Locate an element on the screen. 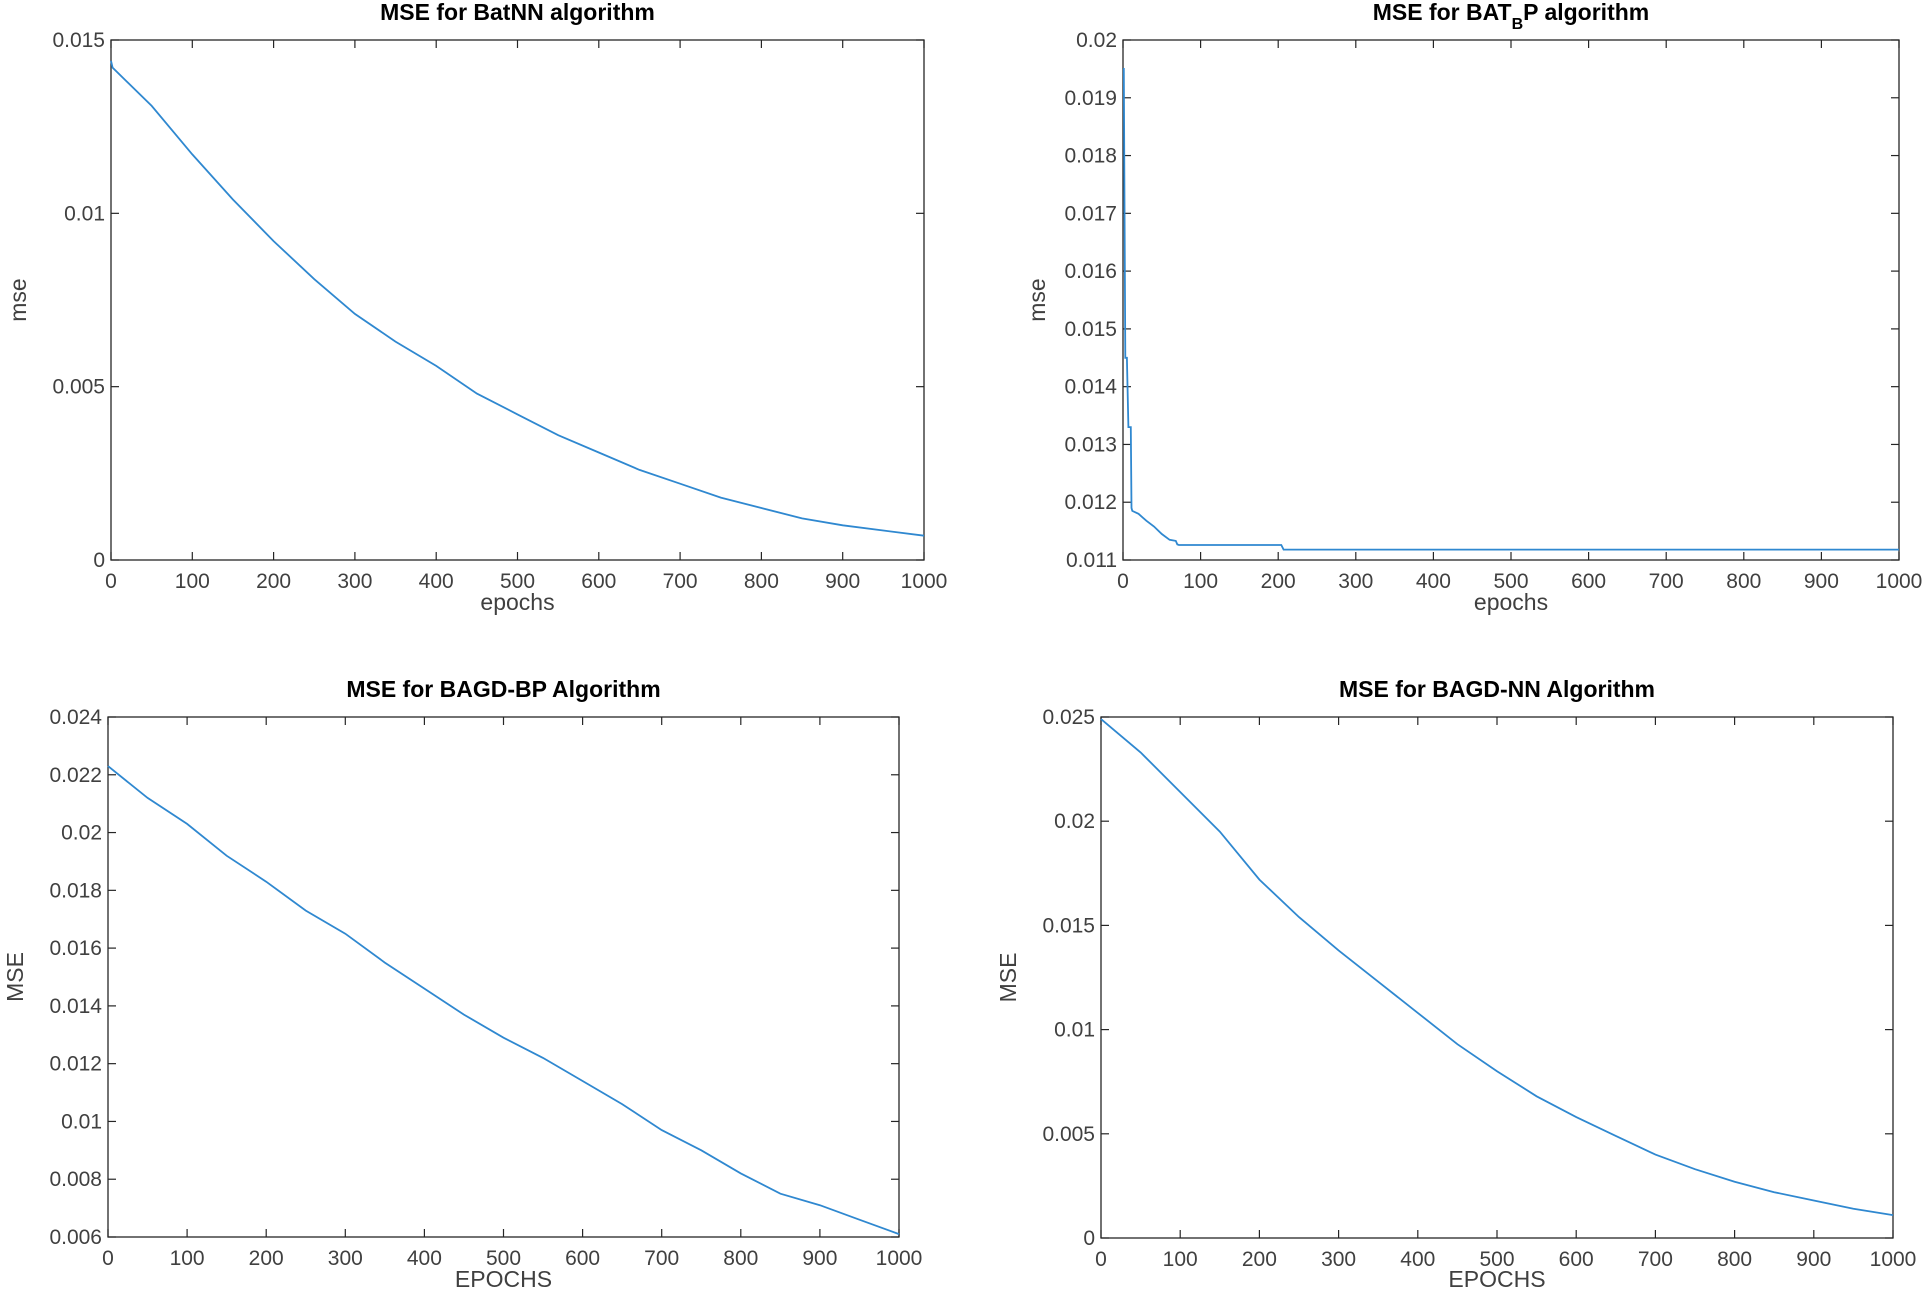 This screenshot has width=1930, height=1302. chart-title: MSE for BATBP algorithm is located at coordinates (1511, 16).